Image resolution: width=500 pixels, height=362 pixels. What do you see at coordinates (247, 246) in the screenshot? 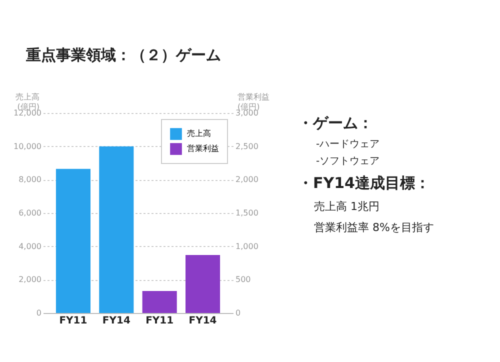
I see `y2-tick-label: 1,000` at bounding box center [247, 246].